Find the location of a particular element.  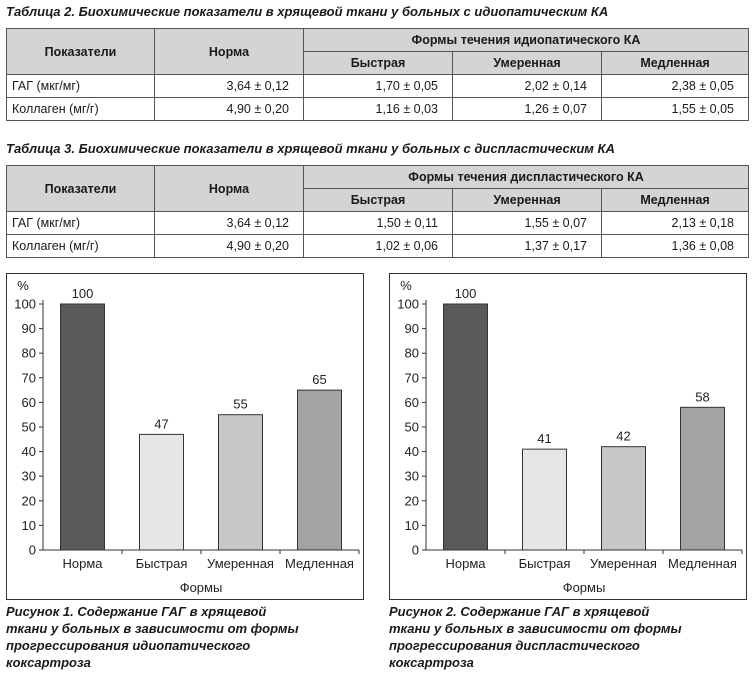

table3-header-indicator: Показатели is located at coordinates (80, 188).